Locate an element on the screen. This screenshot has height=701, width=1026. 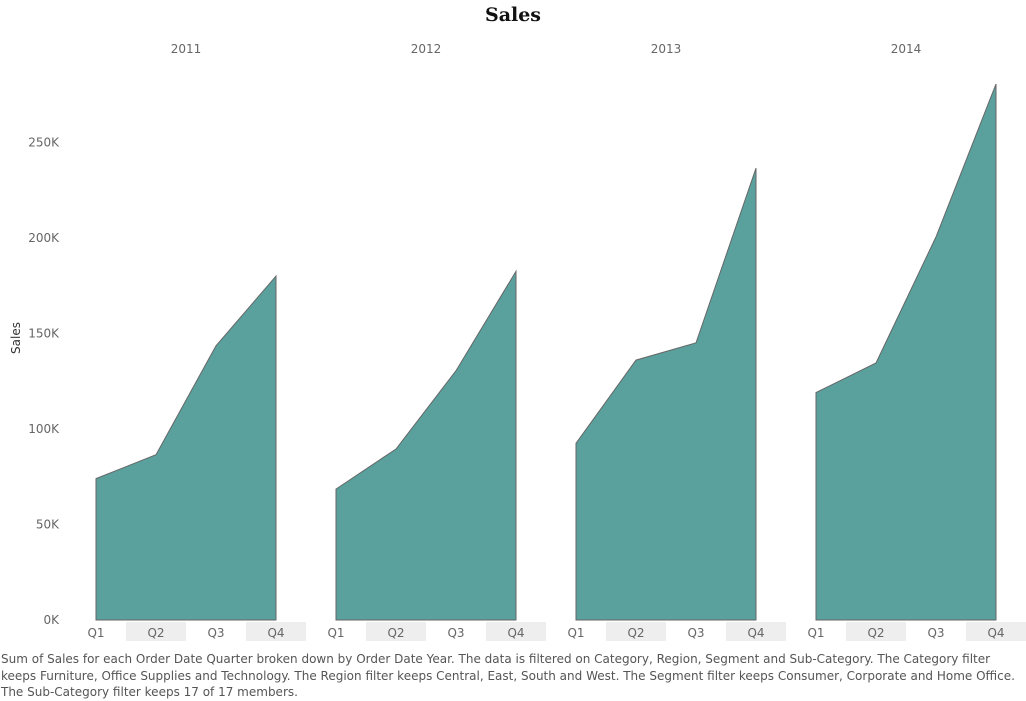
year-header-2011: 2011 is located at coordinates (186, 49).